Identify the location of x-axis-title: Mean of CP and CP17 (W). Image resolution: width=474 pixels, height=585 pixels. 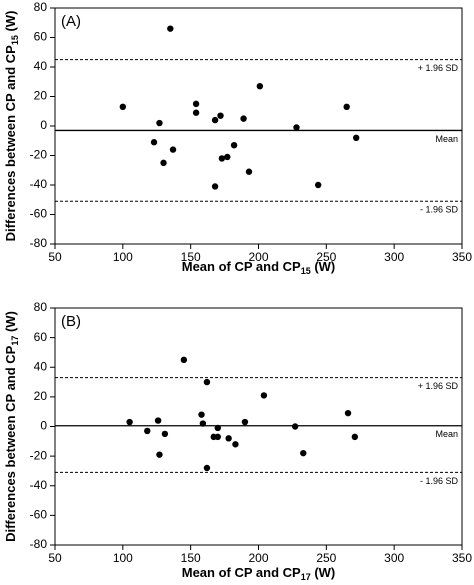
(259, 573).